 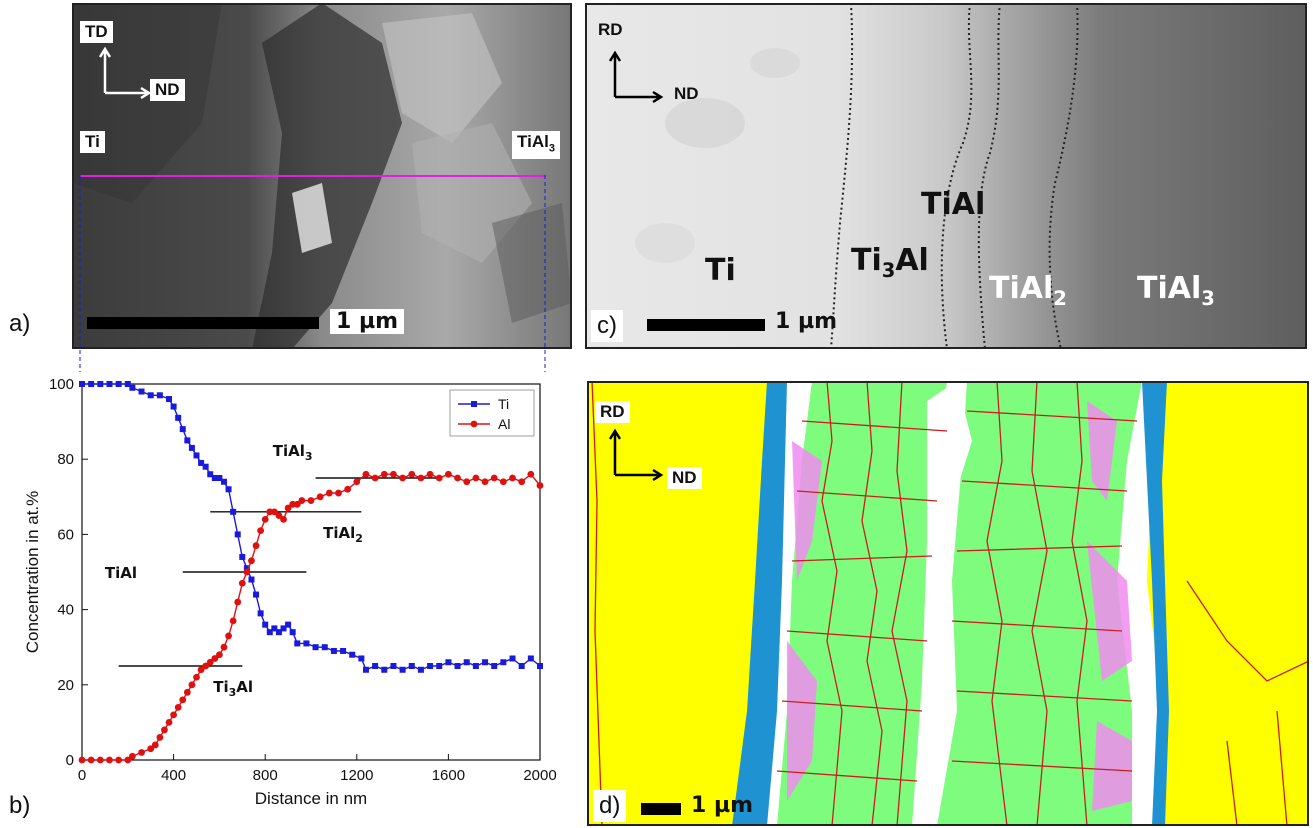 I want to click on y-tick-label: 40, so click(x=65, y=610).